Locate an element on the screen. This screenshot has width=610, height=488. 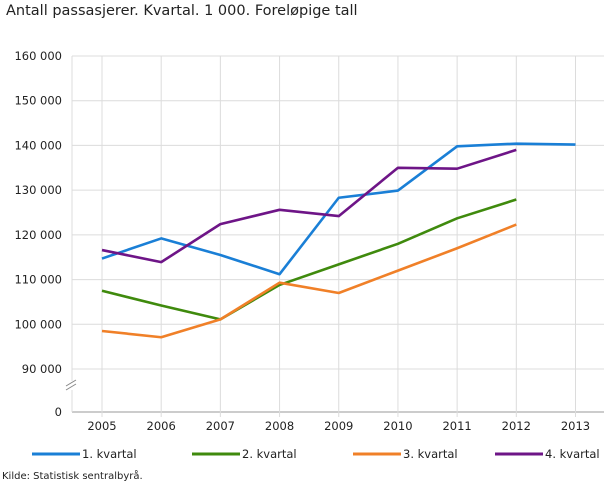
axis-break-icon is located at coordinates (71, 385).